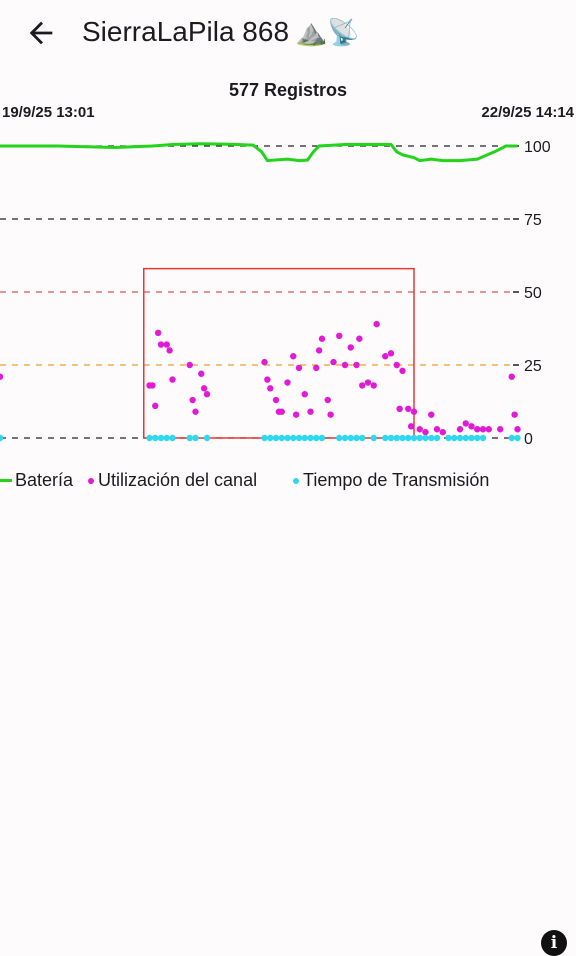 This screenshot has width=576, height=956. I want to click on node-name: SierraLaPila 868, so click(186, 31).